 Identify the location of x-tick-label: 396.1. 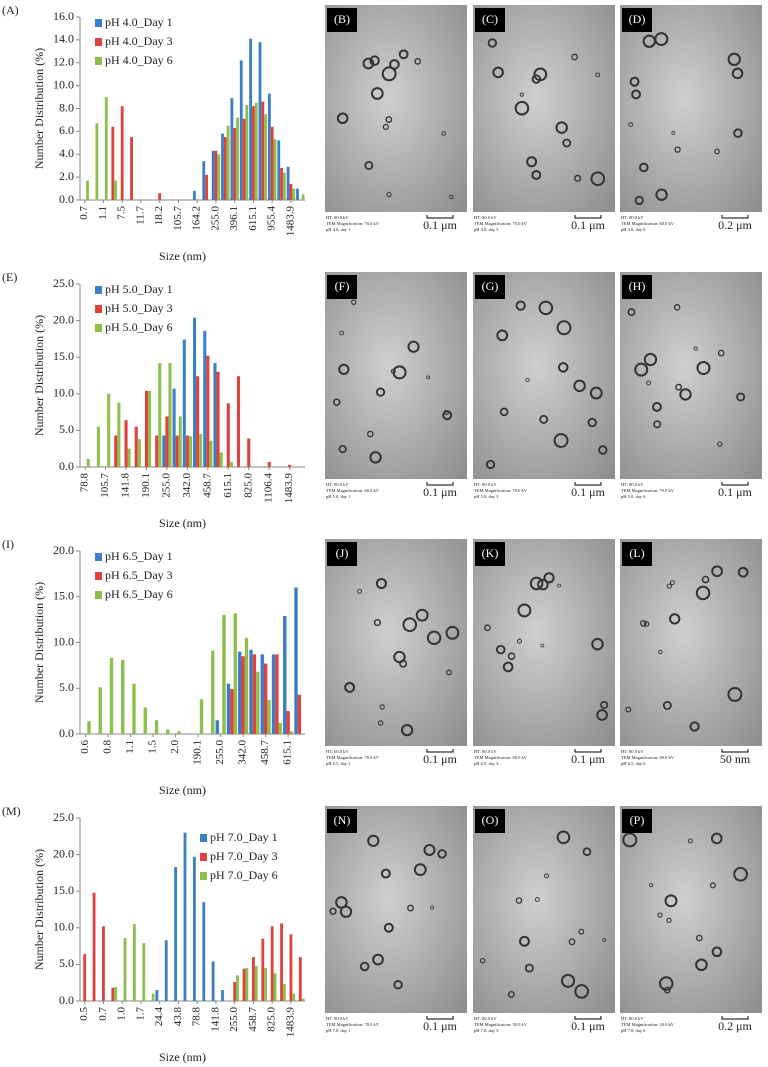
(234, 218).